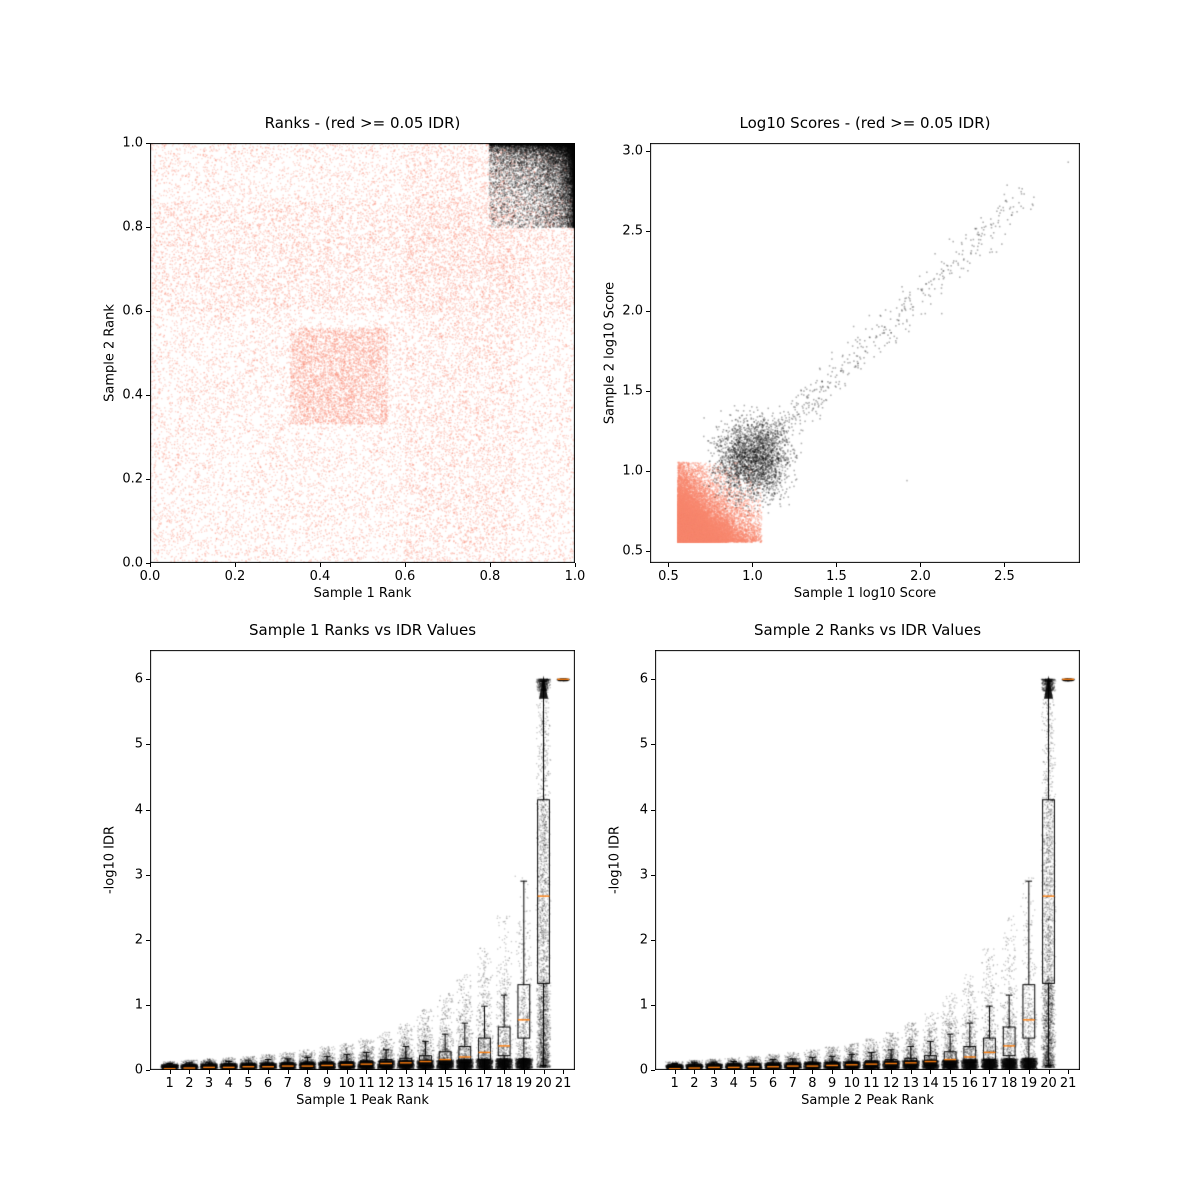 This screenshot has width=1200, height=1200. I want to click on x-tick-label: 18, so click(1009, 1083).